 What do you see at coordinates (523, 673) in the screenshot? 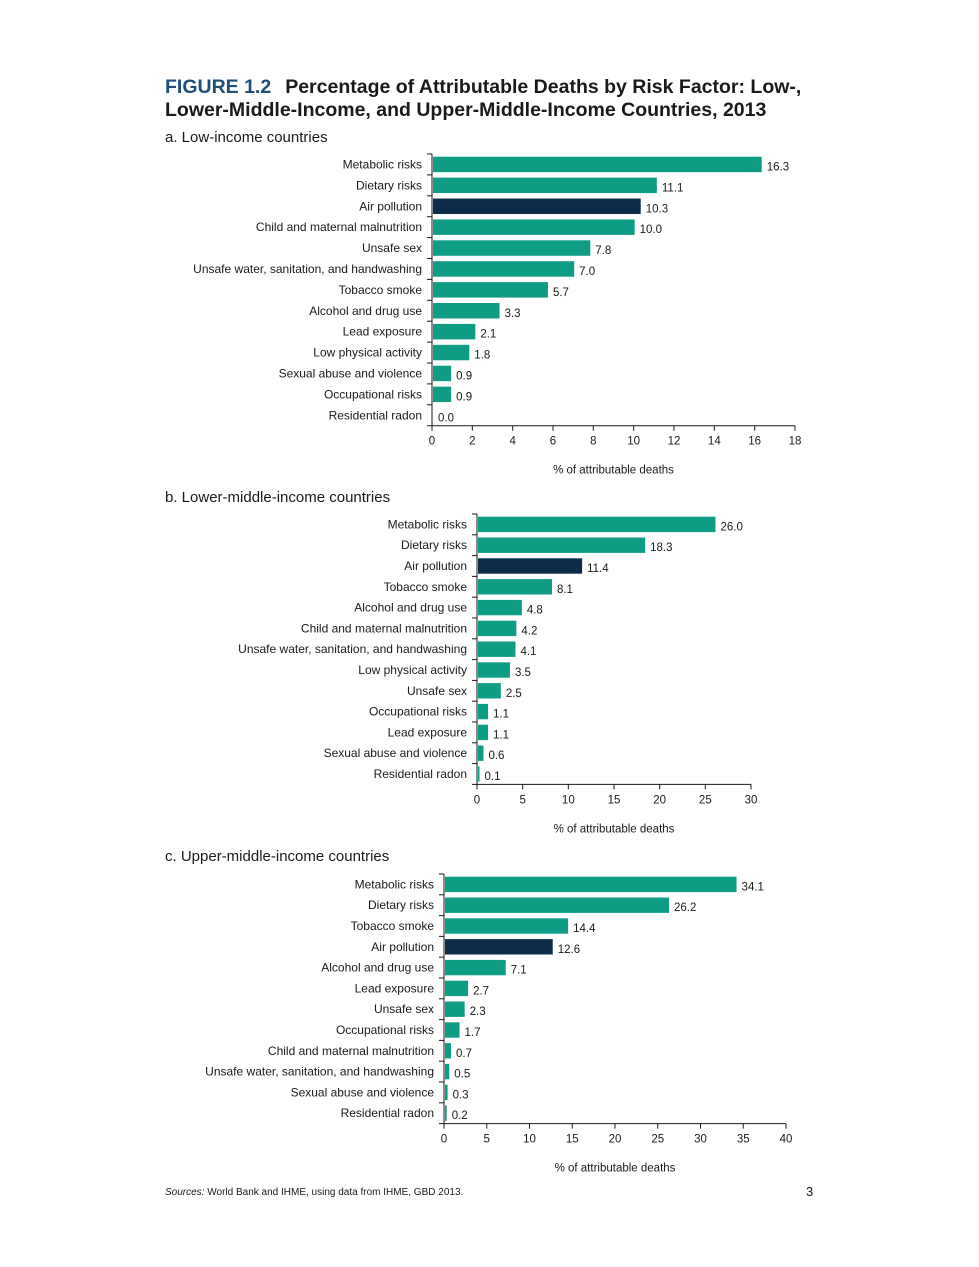
I see `data-label: 3.5` at bounding box center [523, 673].